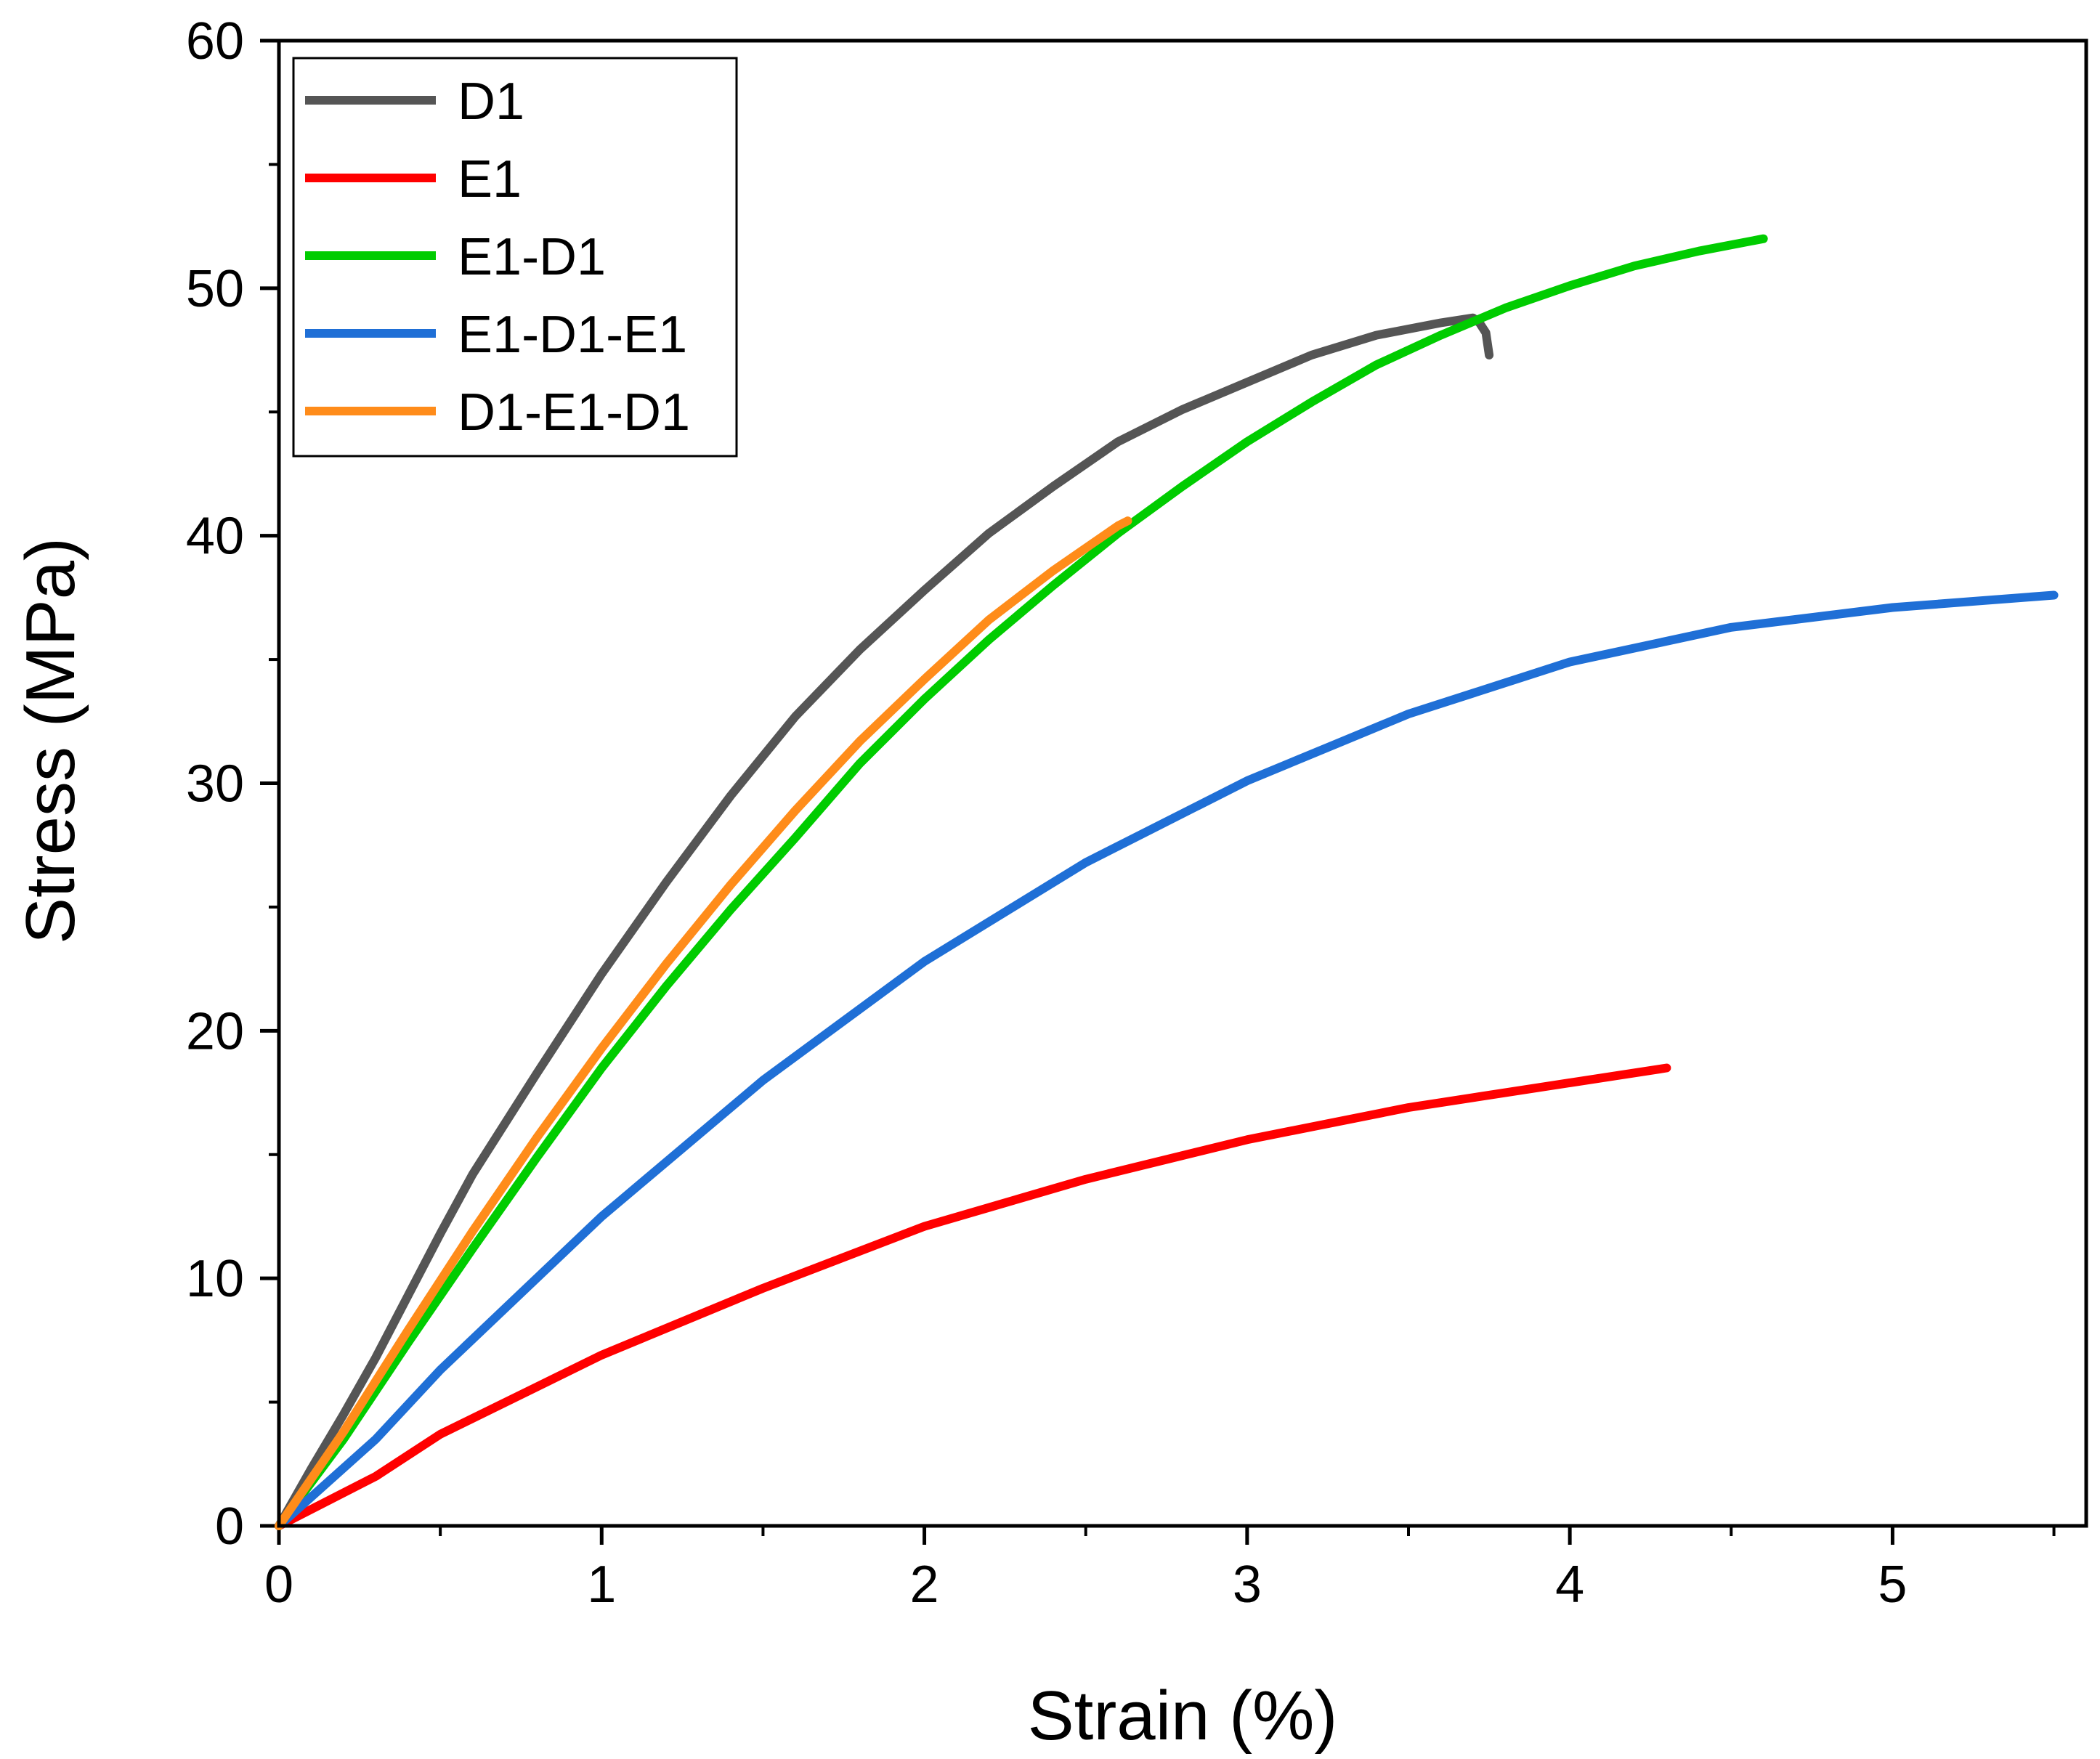 The image size is (2100, 1759). Describe the element at coordinates (215, 1031) in the screenshot. I see `y-tick-label: 20` at that location.